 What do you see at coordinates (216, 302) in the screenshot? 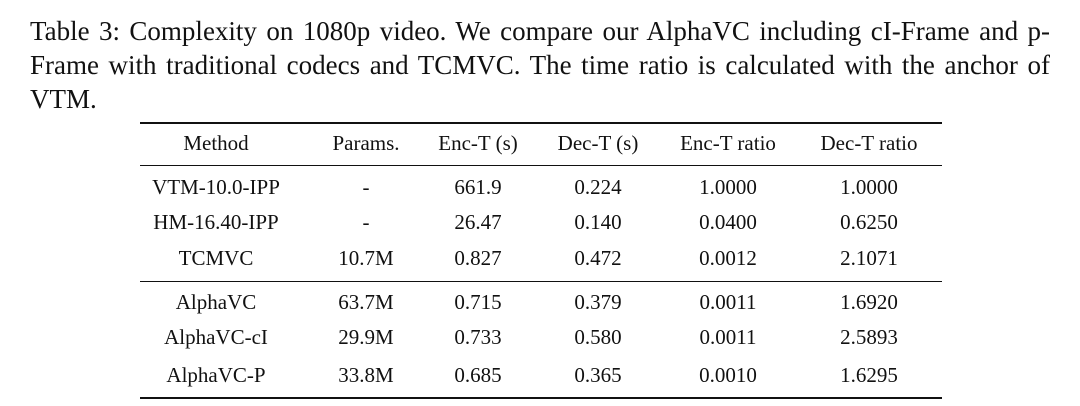
I see `method-cell: AlphaVC` at bounding box center [216, 302].